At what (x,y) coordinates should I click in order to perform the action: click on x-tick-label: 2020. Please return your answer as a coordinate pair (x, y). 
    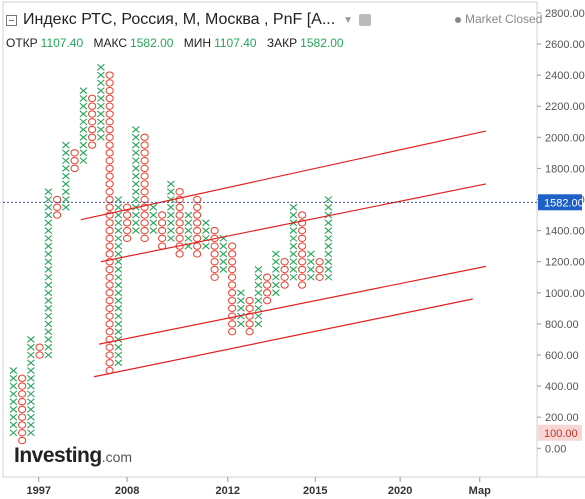
    Looking at the image, I should click on (400, 491).